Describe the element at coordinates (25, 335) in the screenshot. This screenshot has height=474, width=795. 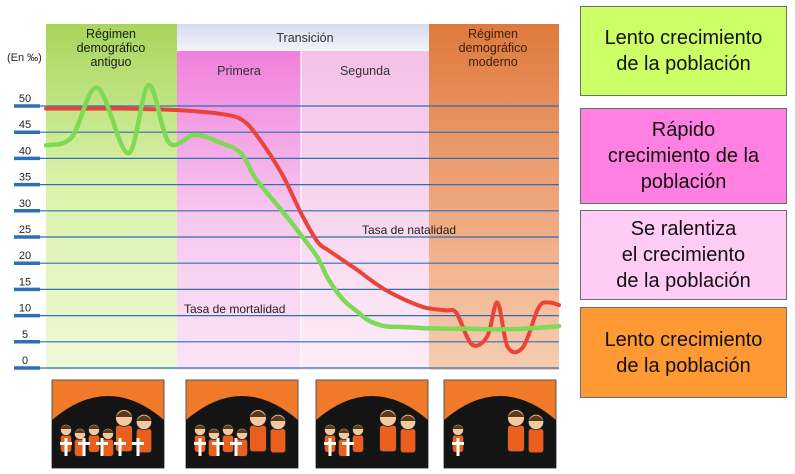
I see `y-tick-label: 5` at that location.